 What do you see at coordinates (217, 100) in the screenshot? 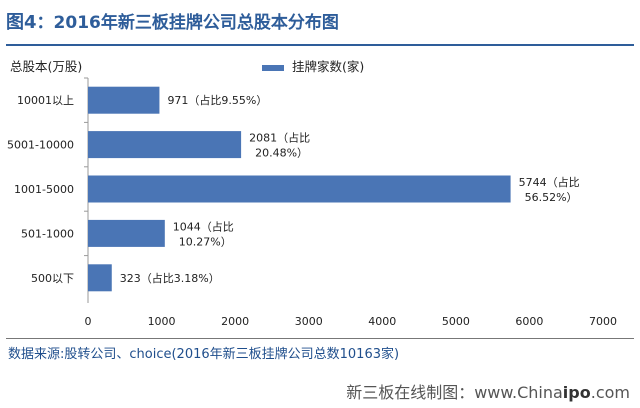
I see `data-label: 971（占比9.55%）` at bounding box center [217, 100].